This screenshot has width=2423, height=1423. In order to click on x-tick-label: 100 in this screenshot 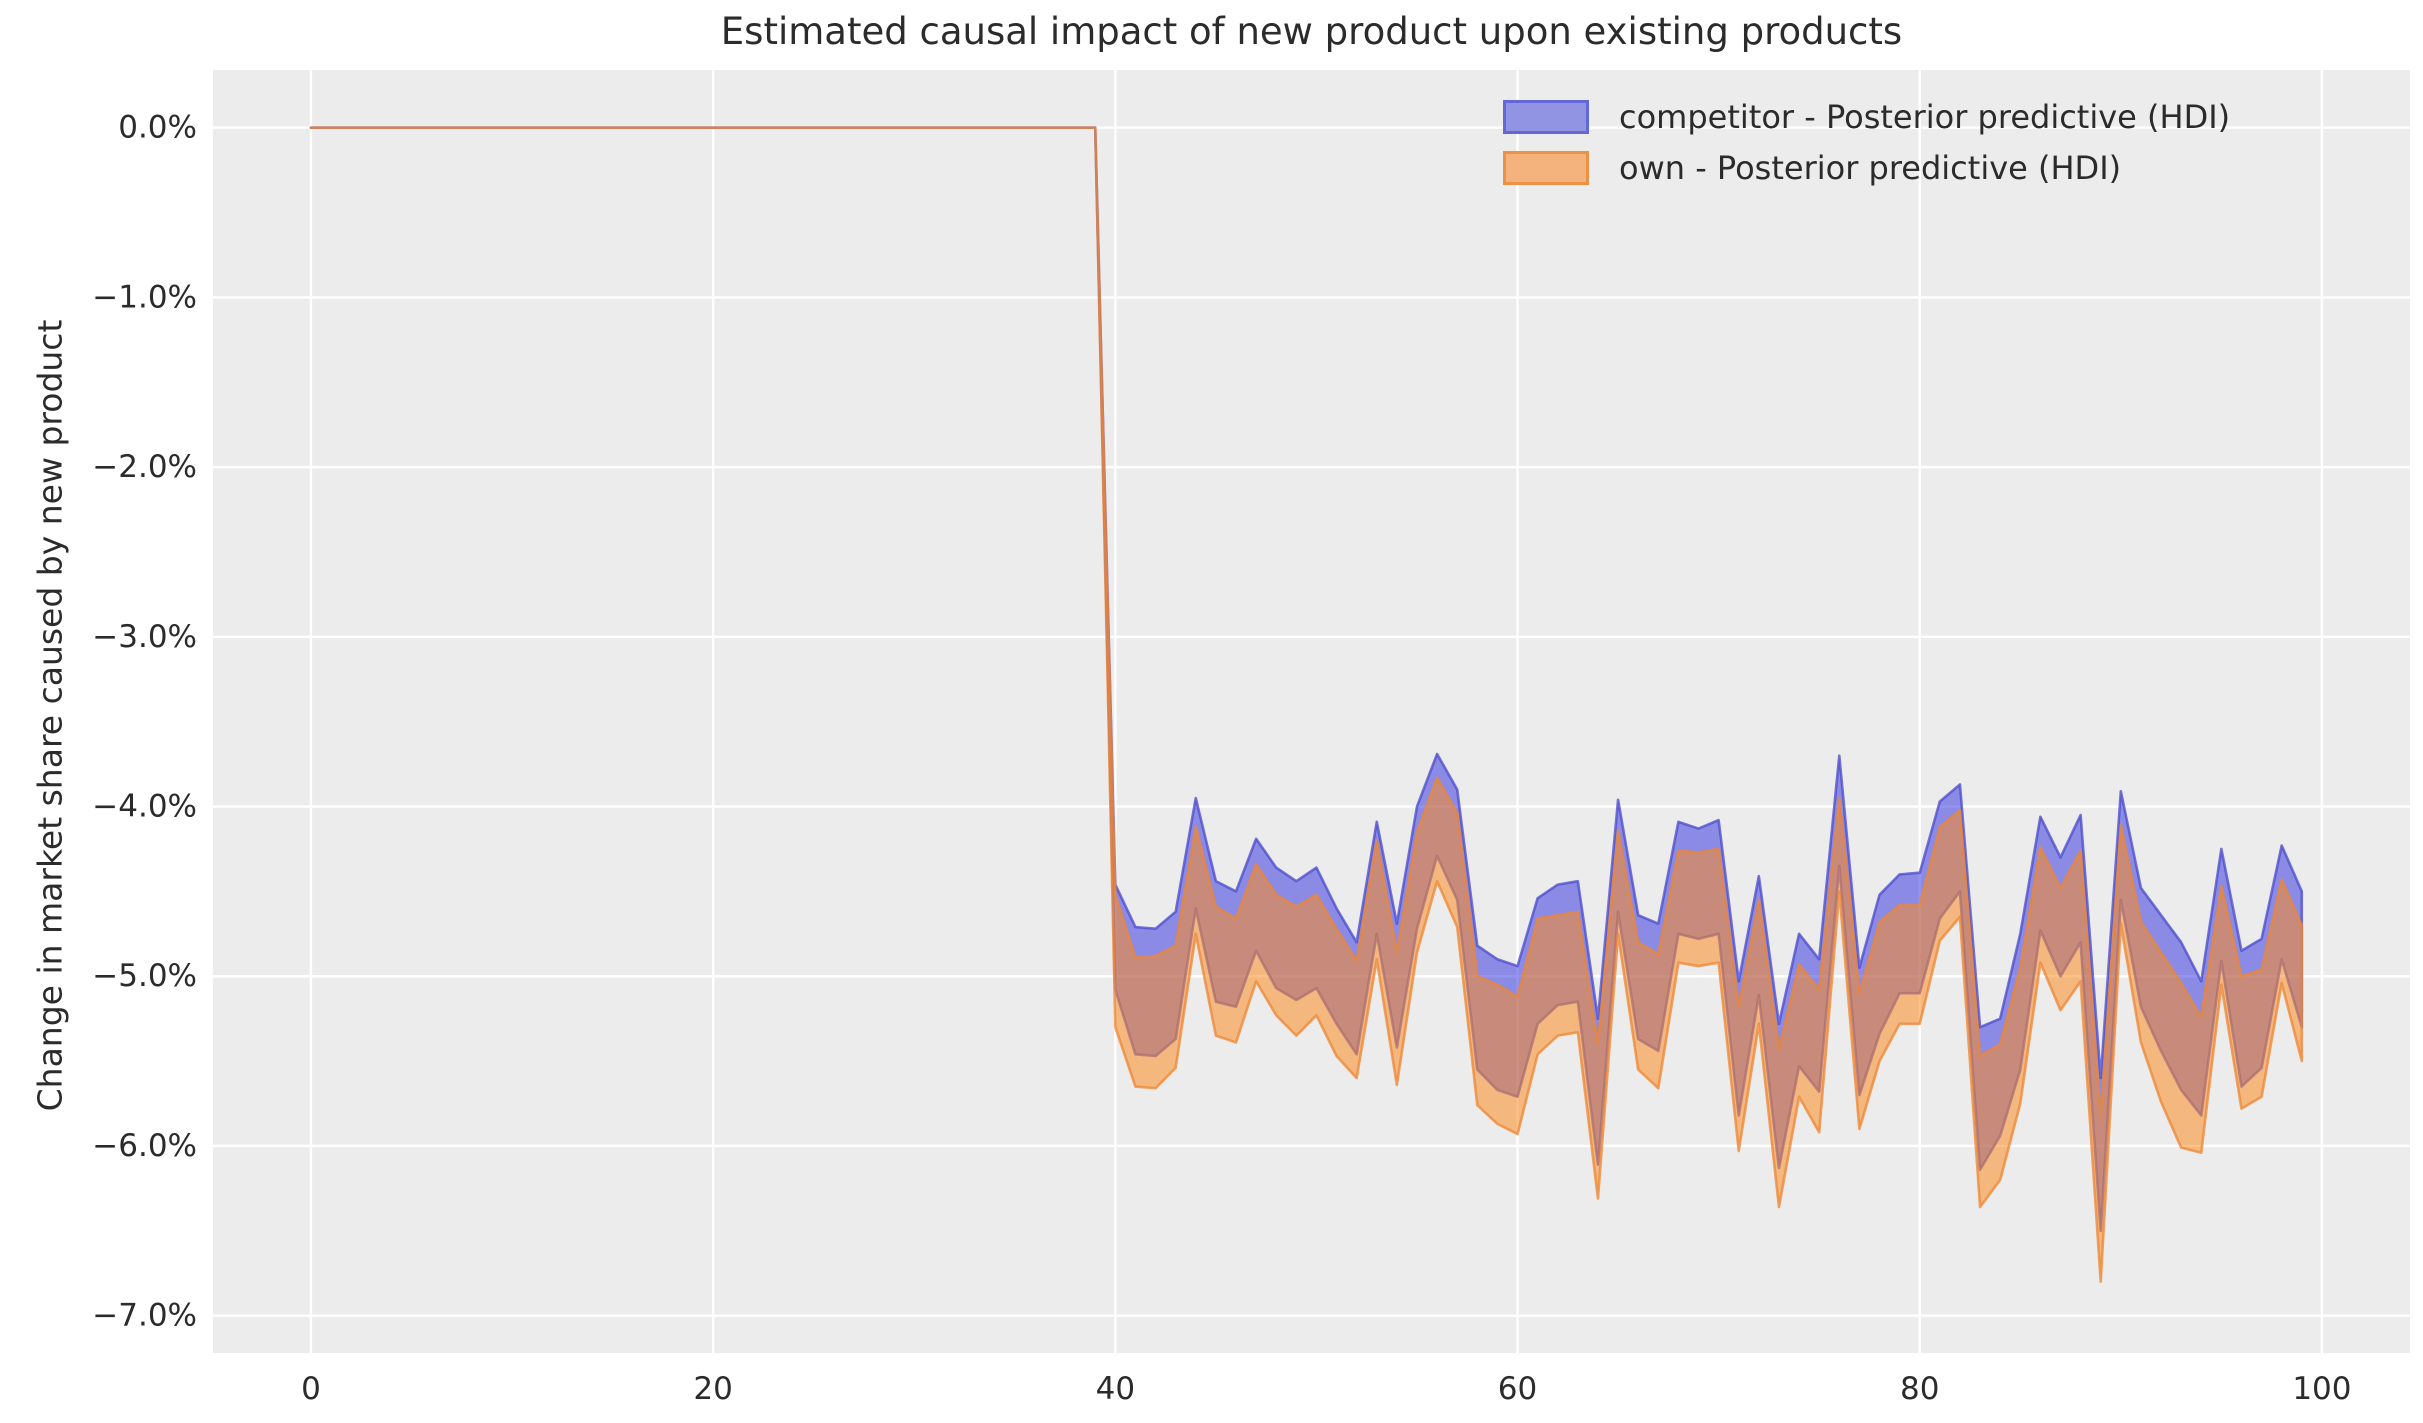, I will do `click(2321, 1389)`.